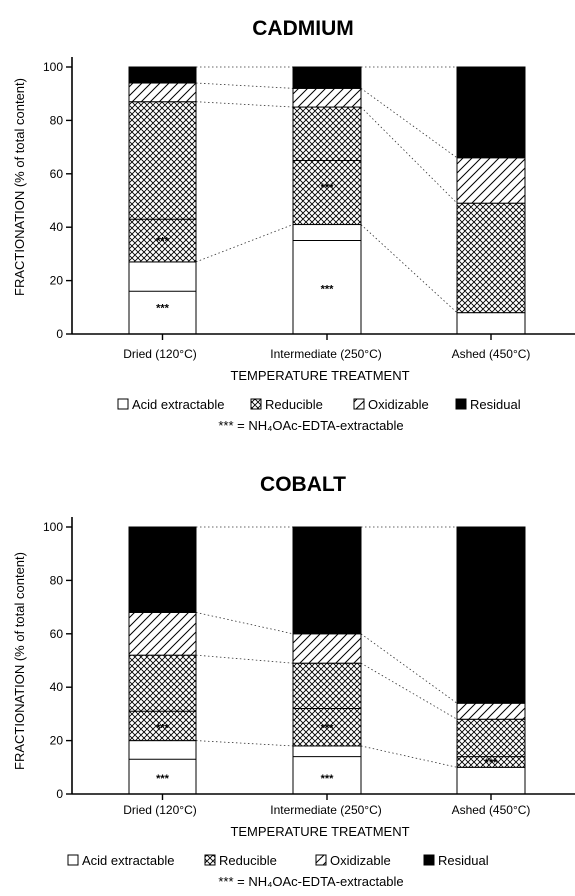 The height and width of the screenshot is (896, 575). What do you see at coordinates (303, 484) in the screenshot?
I see `chart-title: COBALT` at bounding box center [303, 484].